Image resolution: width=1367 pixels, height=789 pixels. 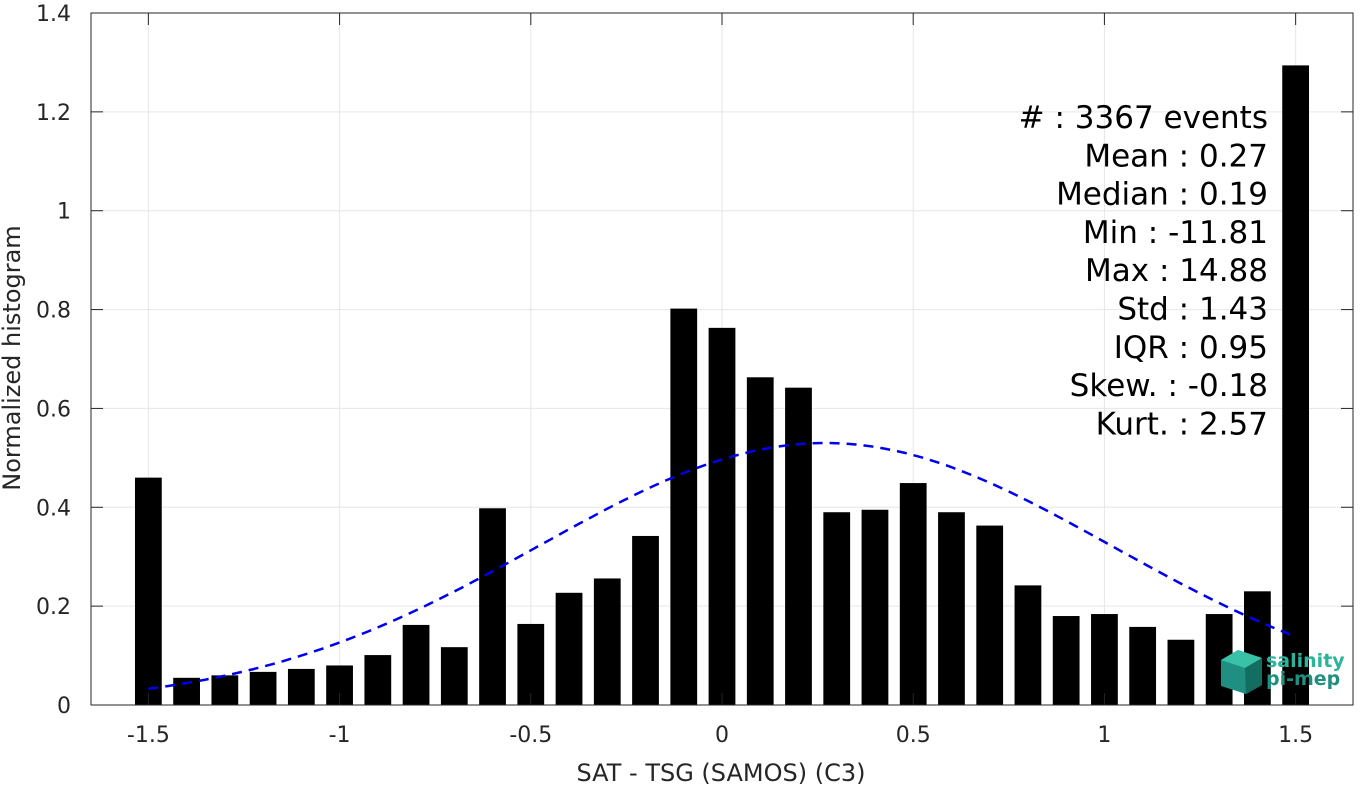 I want to click on logo-text-line2: pi-mep, so click(x=1303, y=679).